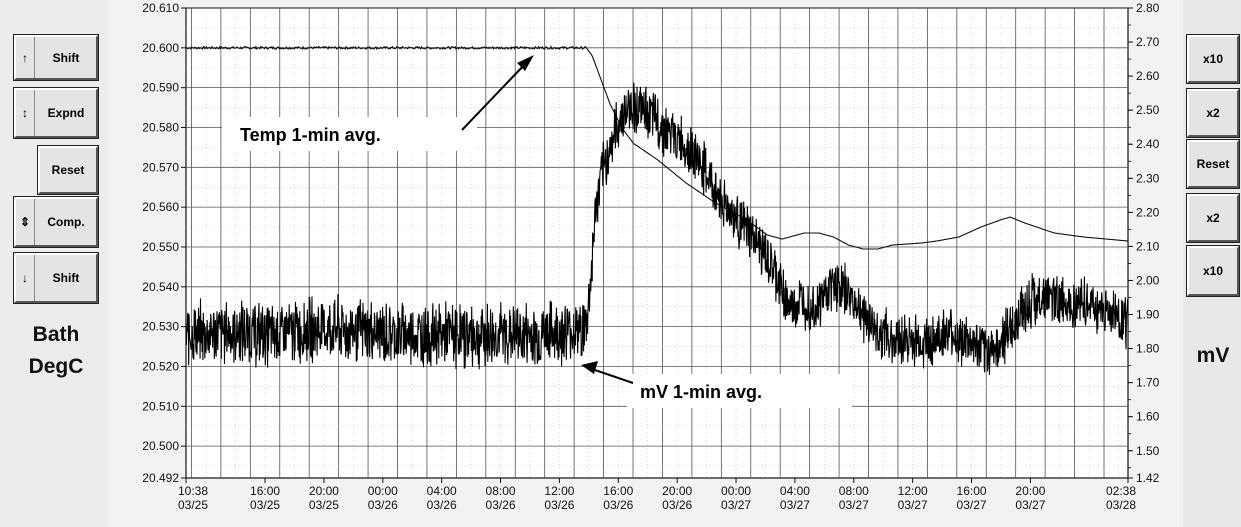  Describe the element at coordinates (1148, 478) in the screenshot. I see `right-tick-label: 1.42` at that location.